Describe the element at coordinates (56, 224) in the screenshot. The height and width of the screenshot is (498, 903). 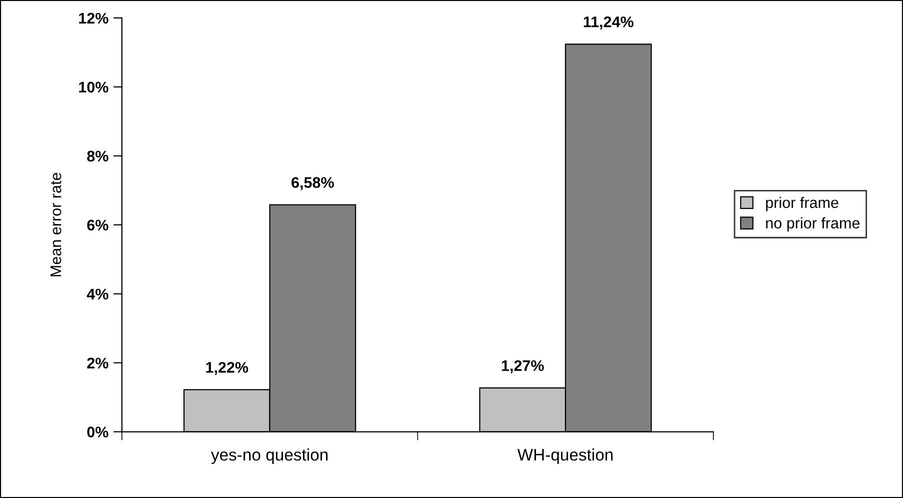
I see `y-axis-title: Mean error rate` at that location.